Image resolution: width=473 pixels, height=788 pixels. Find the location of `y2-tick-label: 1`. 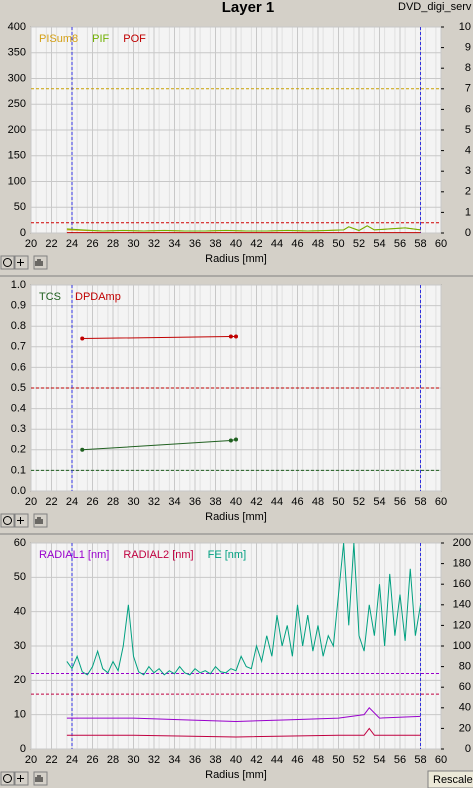

y2-tick-label: 1 is located at coordinates (468, 212).